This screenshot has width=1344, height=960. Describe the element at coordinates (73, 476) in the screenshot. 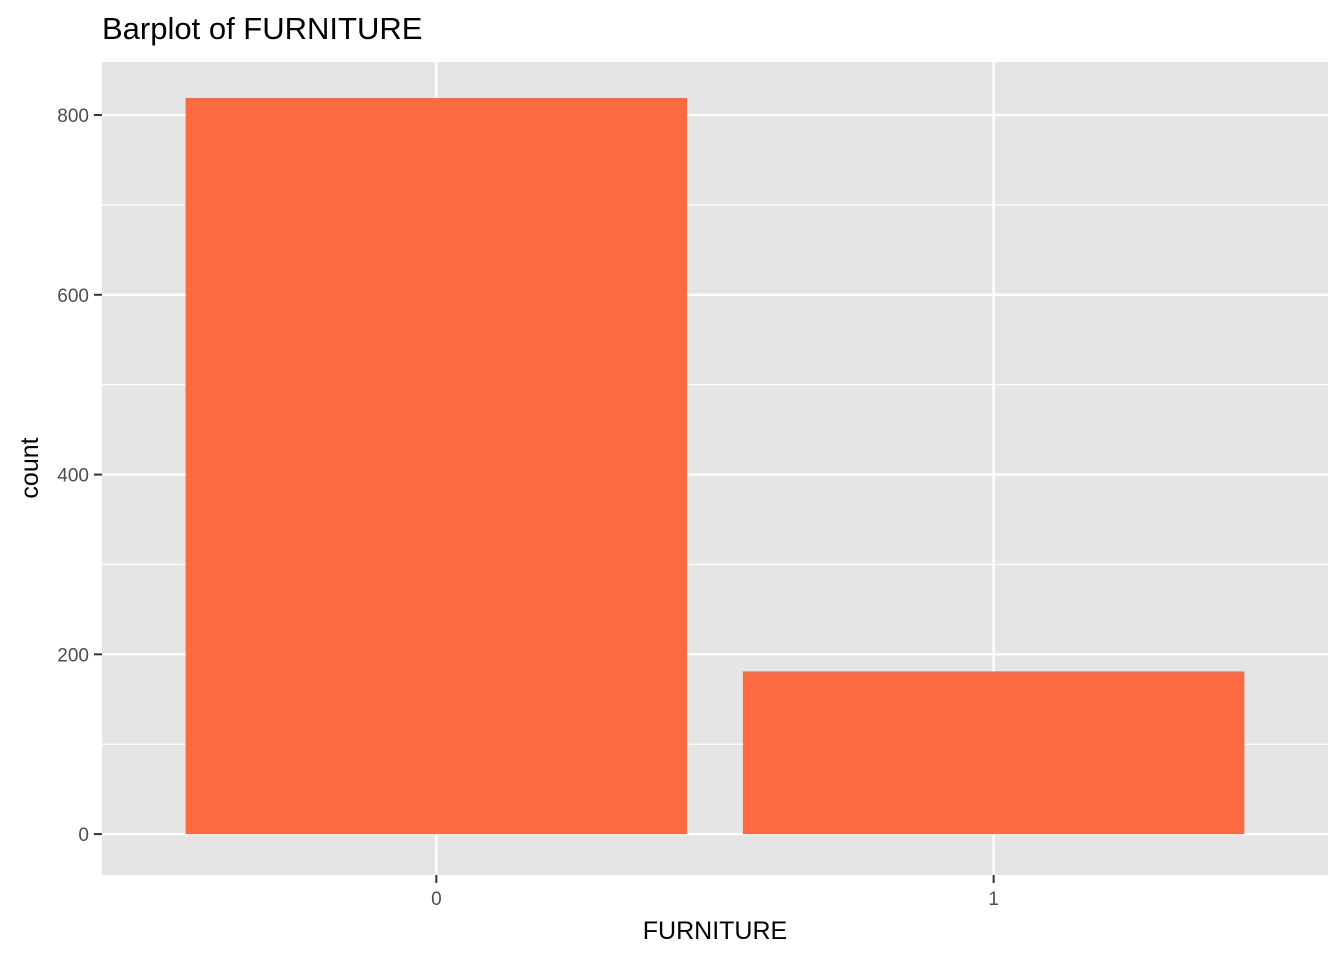

I see `y-tick-label: 400` at that location.